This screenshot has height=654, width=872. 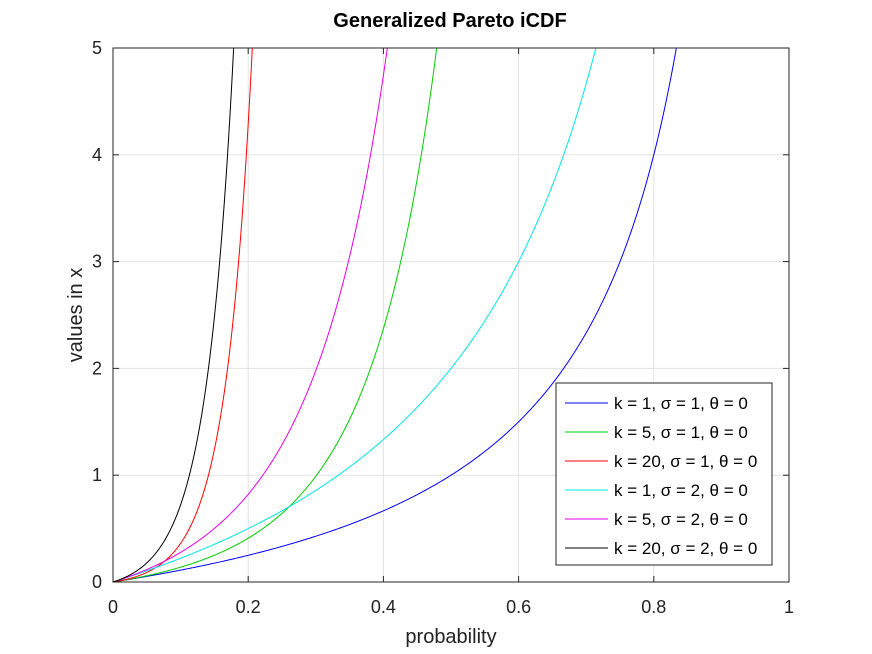 What do you see at coordinates (97, 582) in the screenshot?
I see `y-tick-label: 0` at bounding box center [97, 582].